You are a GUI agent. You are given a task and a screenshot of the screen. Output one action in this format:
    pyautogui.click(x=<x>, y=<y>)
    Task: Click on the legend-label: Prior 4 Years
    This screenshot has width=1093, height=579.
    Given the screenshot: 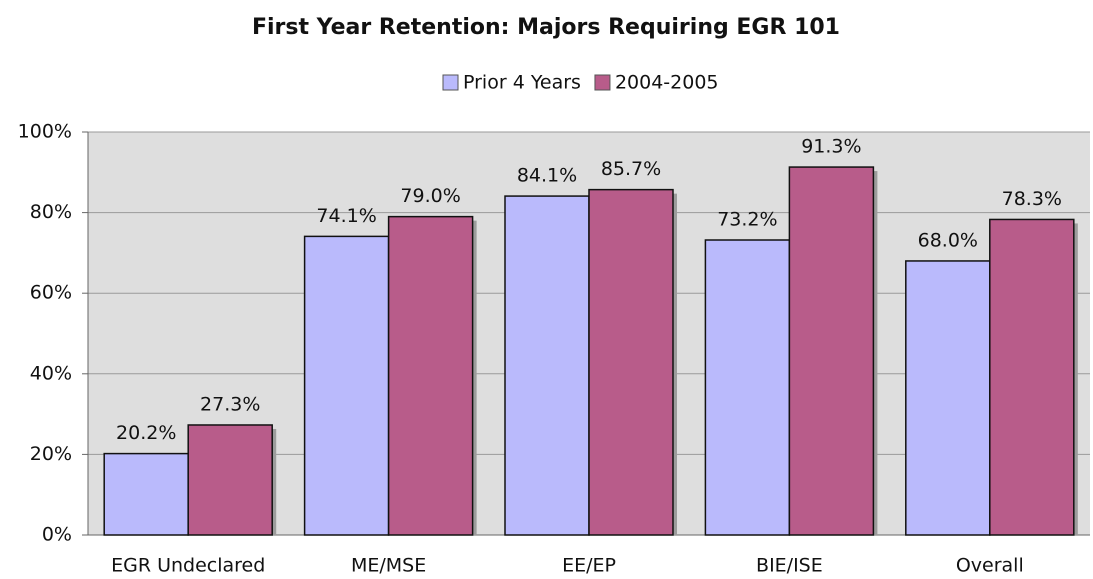 What is the action you would take?
    pyautogui.click(x=522, y=83)
    